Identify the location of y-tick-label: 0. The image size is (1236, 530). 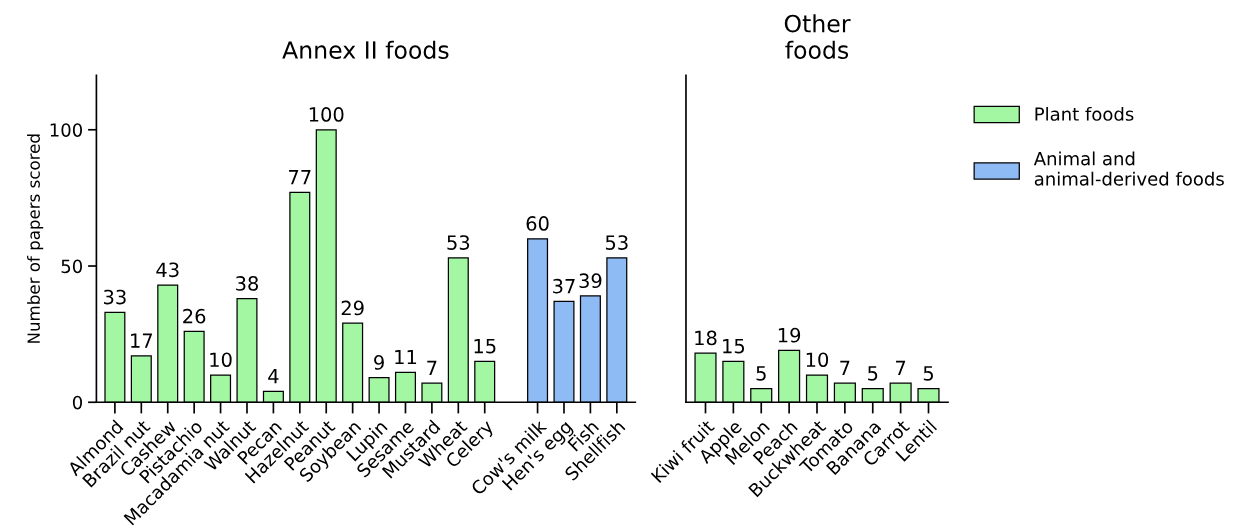
(77, 402).